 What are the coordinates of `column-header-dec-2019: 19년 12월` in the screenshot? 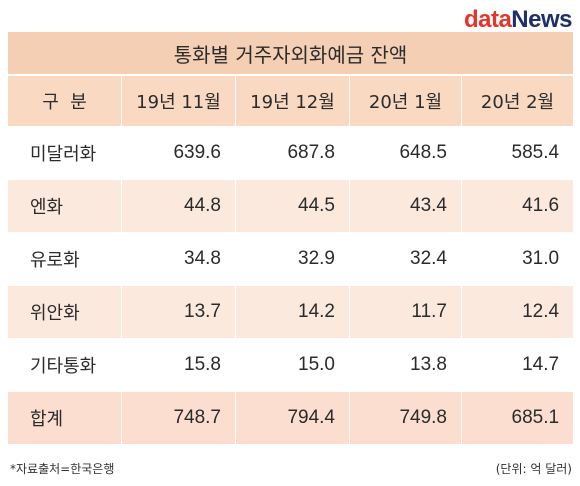 It's located at (292, 100).